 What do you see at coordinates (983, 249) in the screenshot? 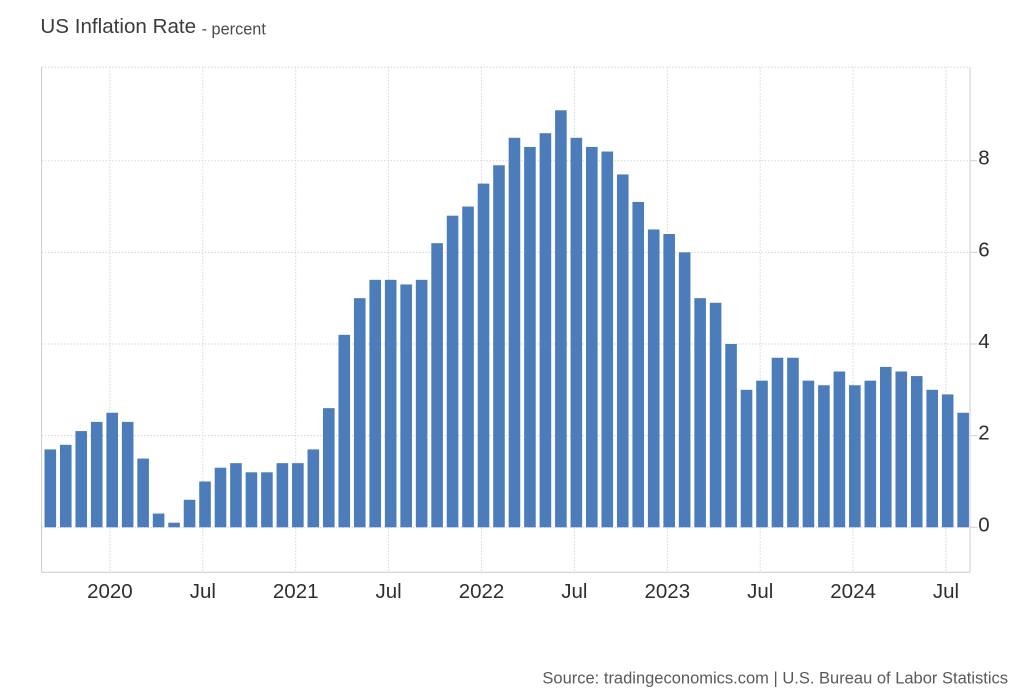
I see `svg-text: 6` at bounding box center [983, 249].